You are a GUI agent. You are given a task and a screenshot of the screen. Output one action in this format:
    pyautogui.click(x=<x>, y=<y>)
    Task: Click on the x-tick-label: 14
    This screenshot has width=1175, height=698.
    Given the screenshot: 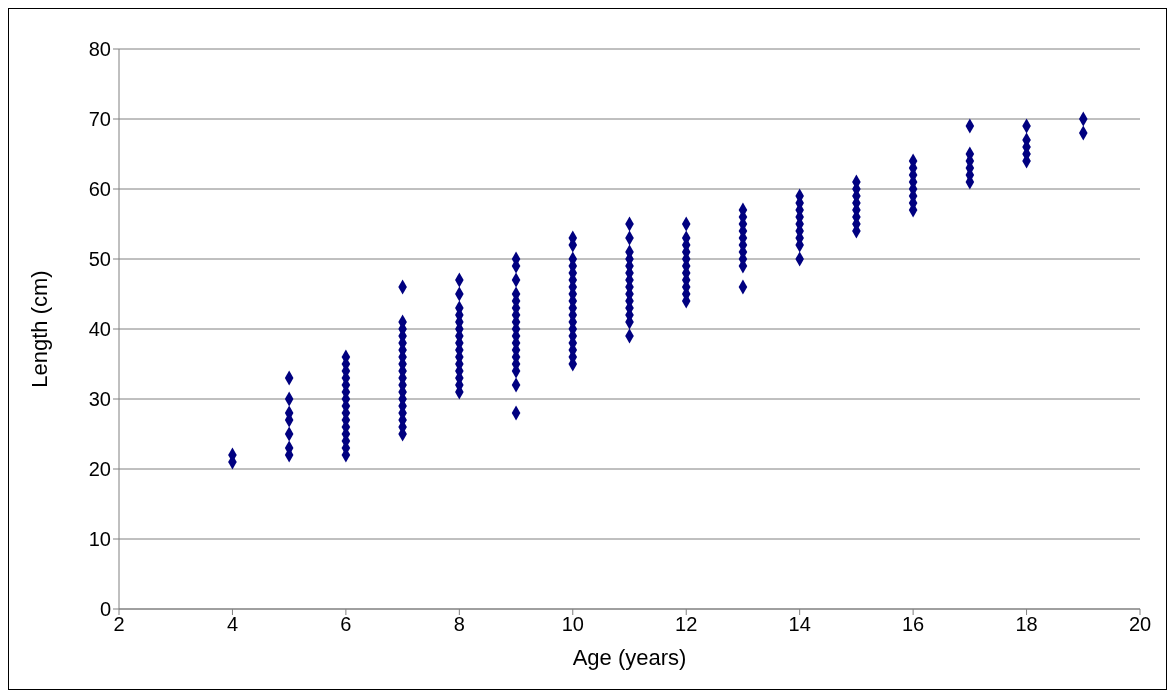 What is the action you would take?
    pyautogui.click(x=799, y=624)
    